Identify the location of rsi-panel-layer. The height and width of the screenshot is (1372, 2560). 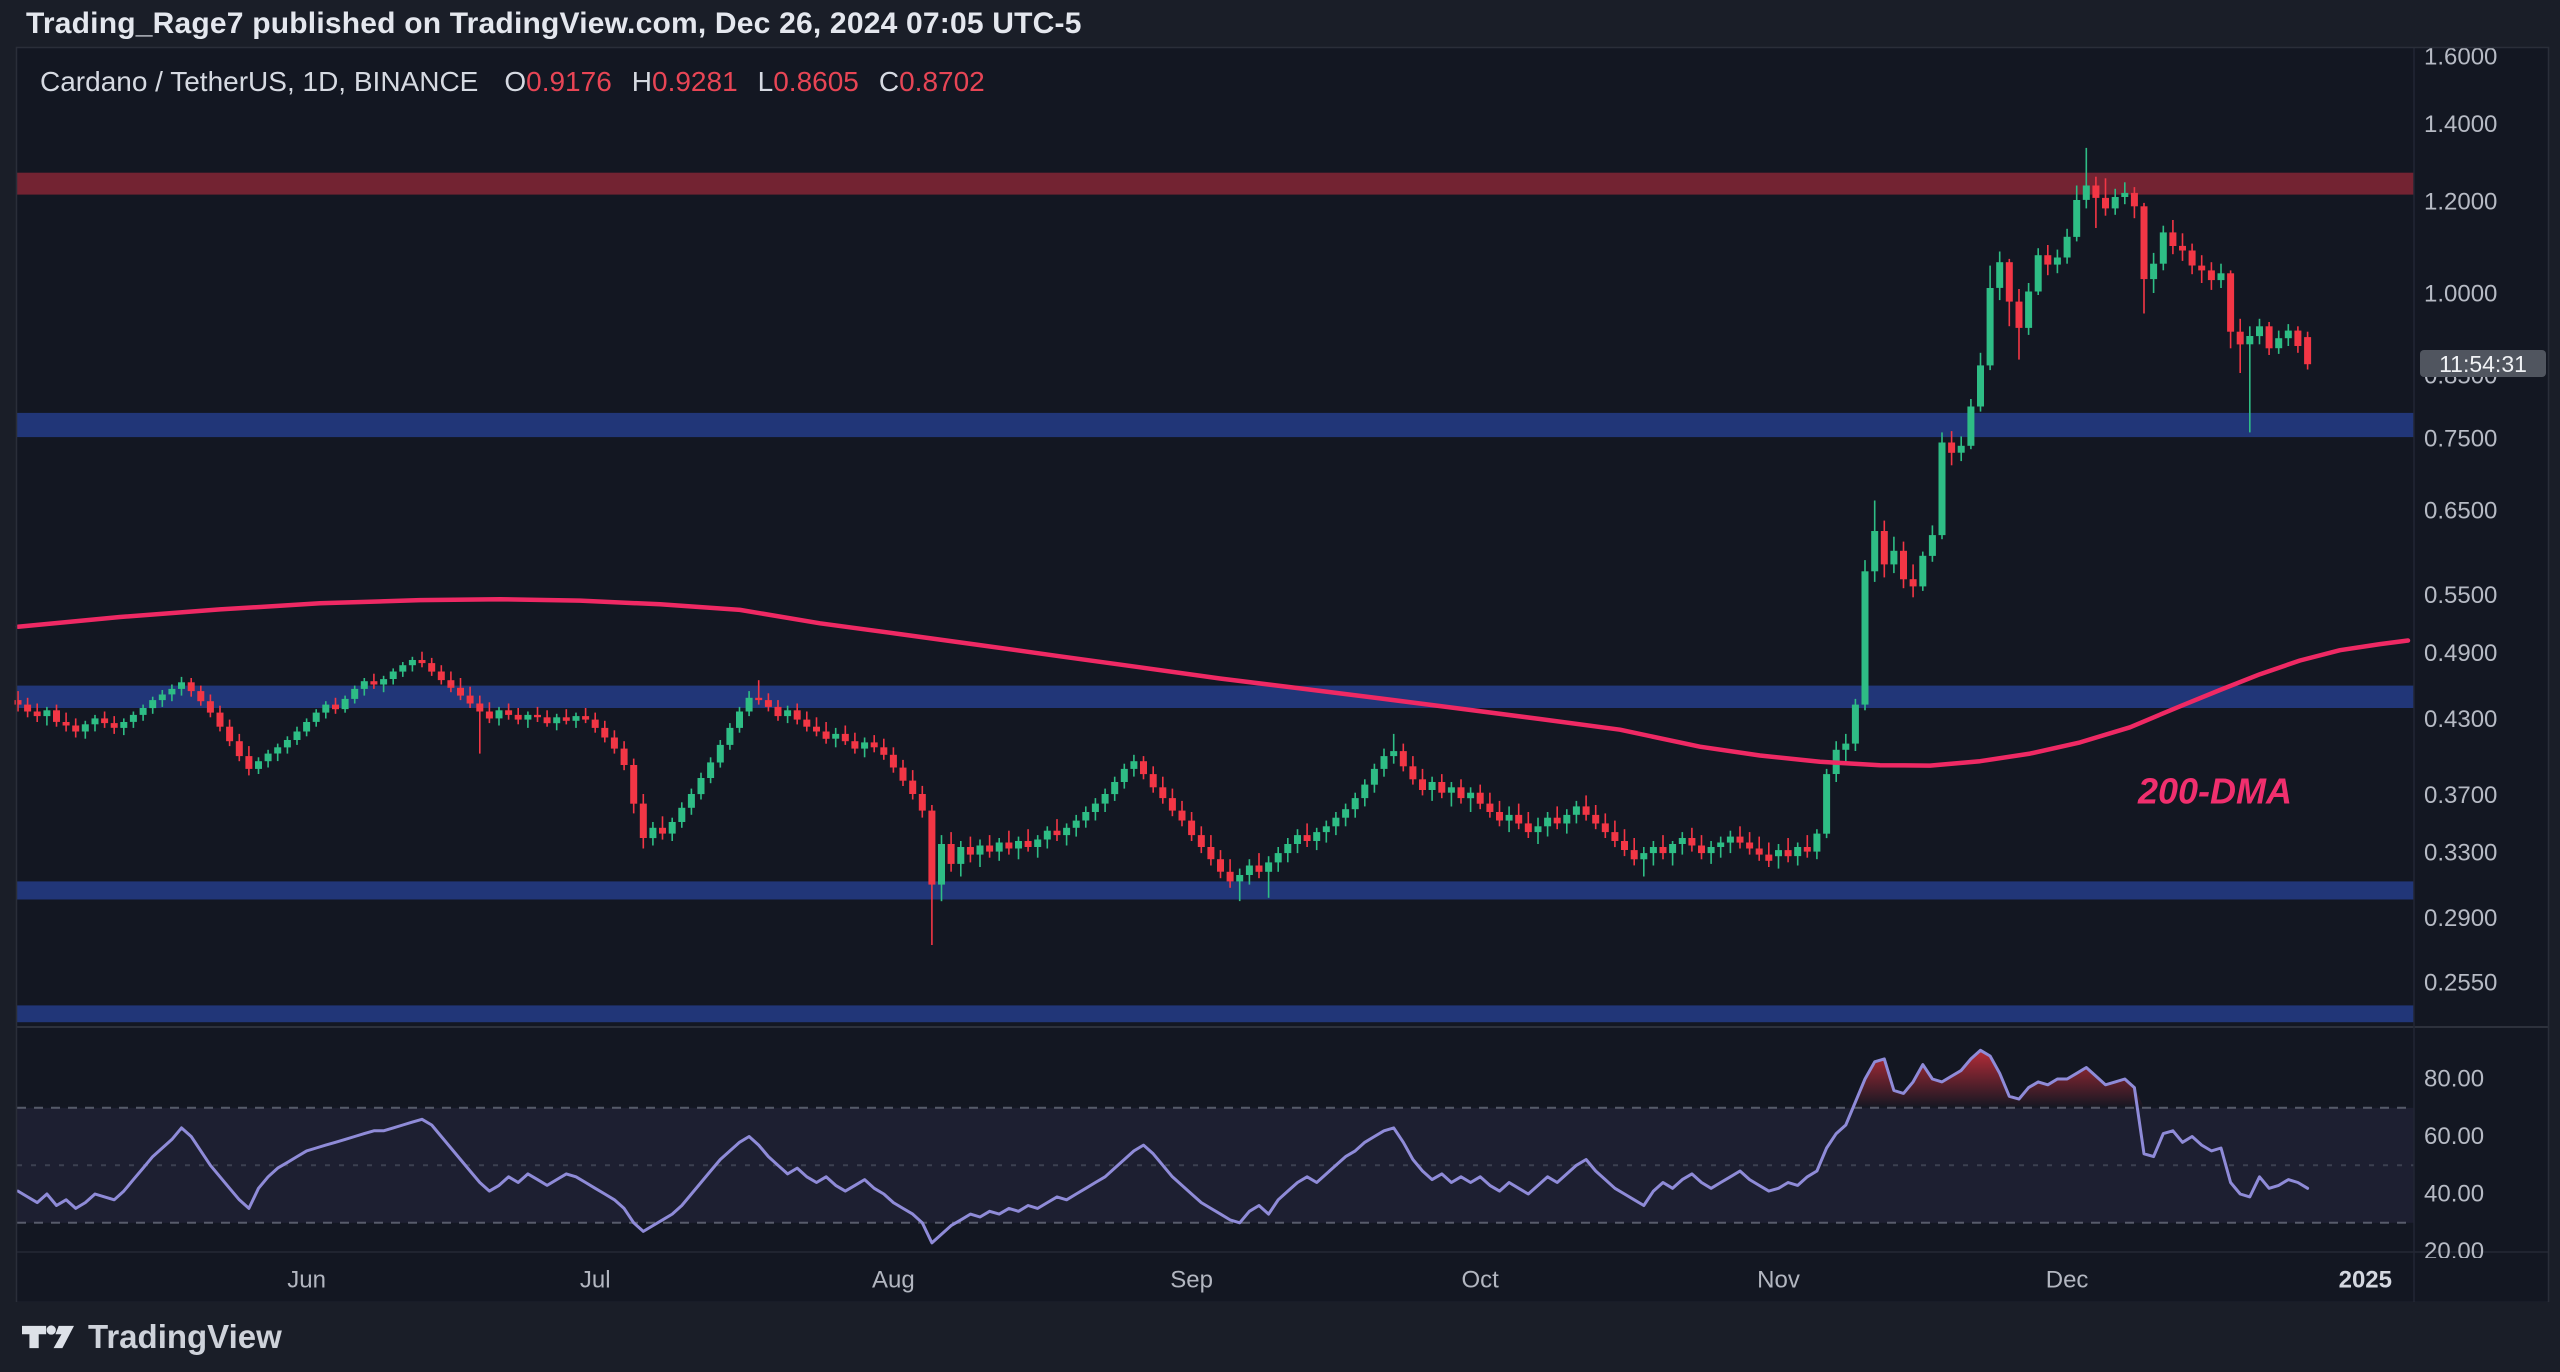
(1215, 1146).